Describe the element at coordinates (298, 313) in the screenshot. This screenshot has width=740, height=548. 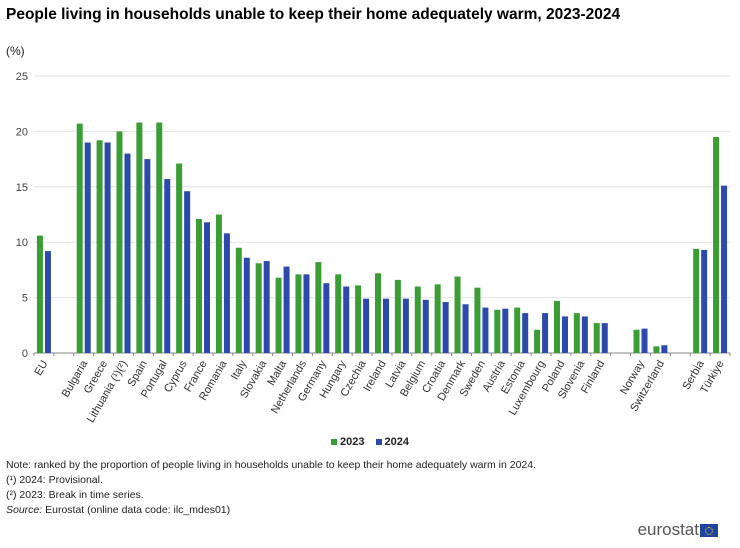
I see `bar-2023-Netherlands` at that location.